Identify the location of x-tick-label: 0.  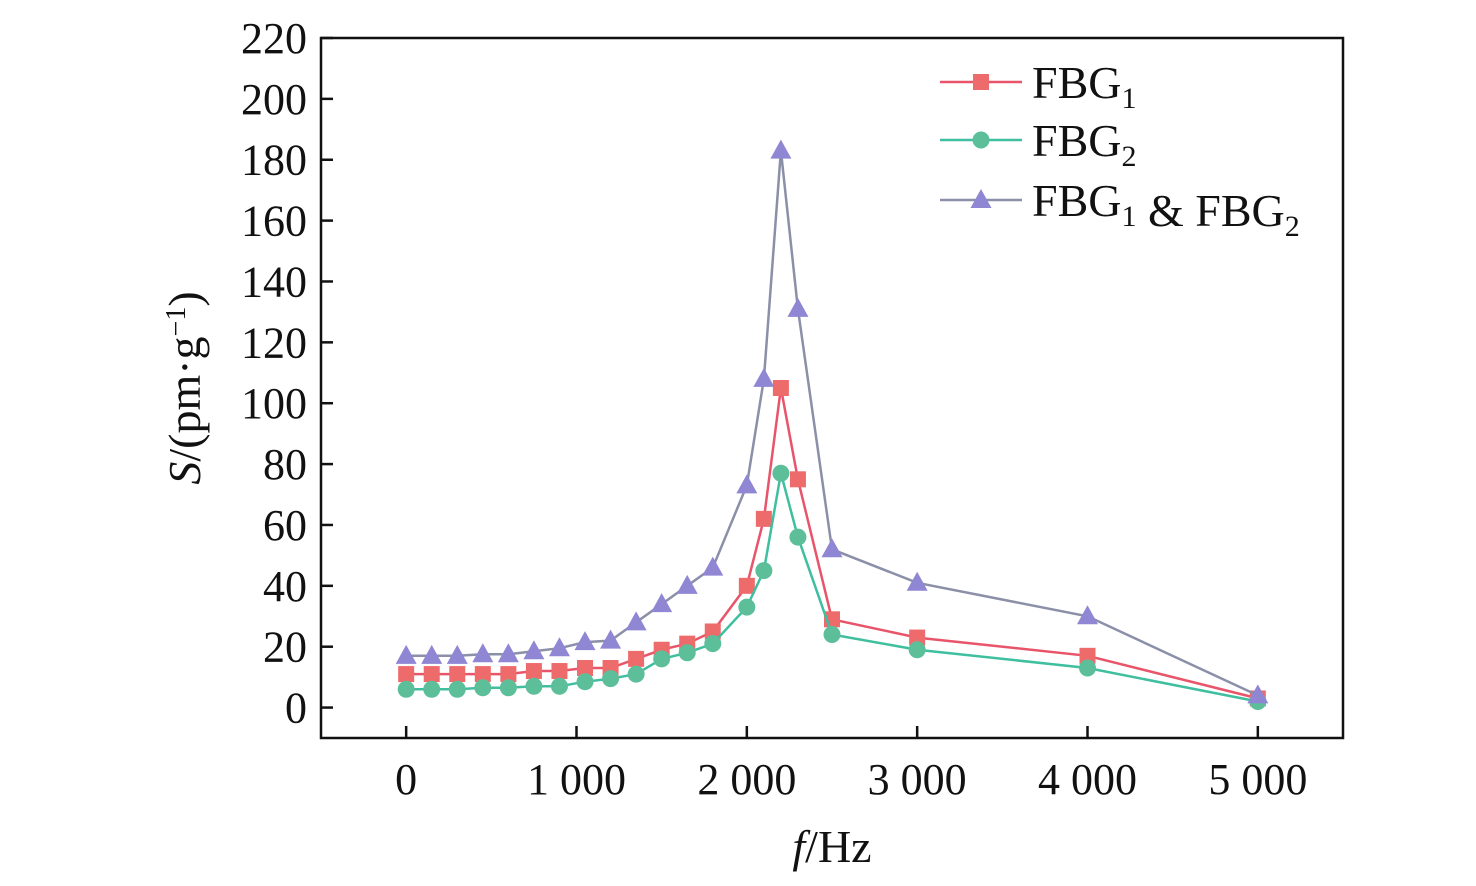
(406, 779).